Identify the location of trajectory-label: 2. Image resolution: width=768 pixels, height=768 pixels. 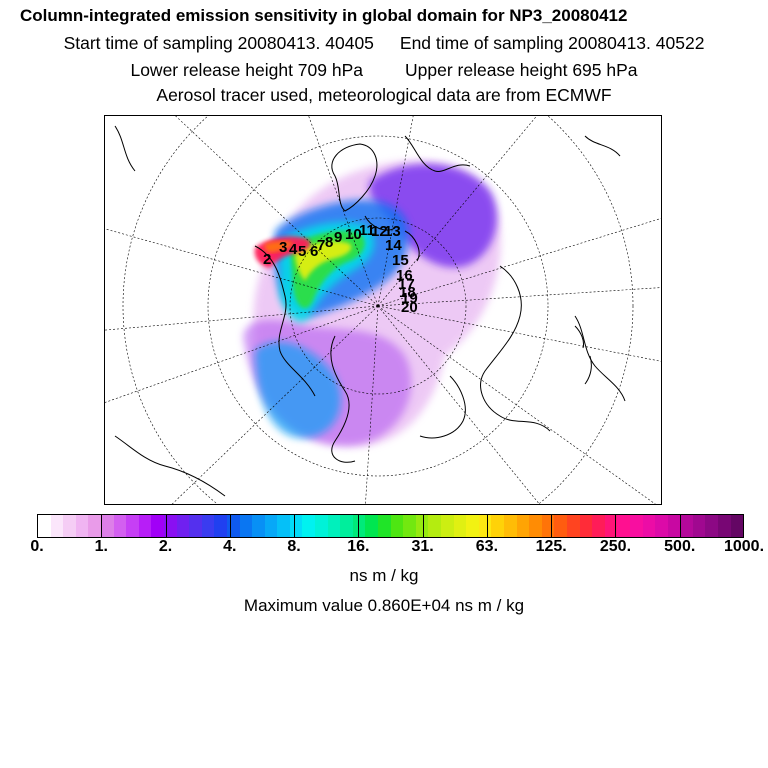
(267, 259).